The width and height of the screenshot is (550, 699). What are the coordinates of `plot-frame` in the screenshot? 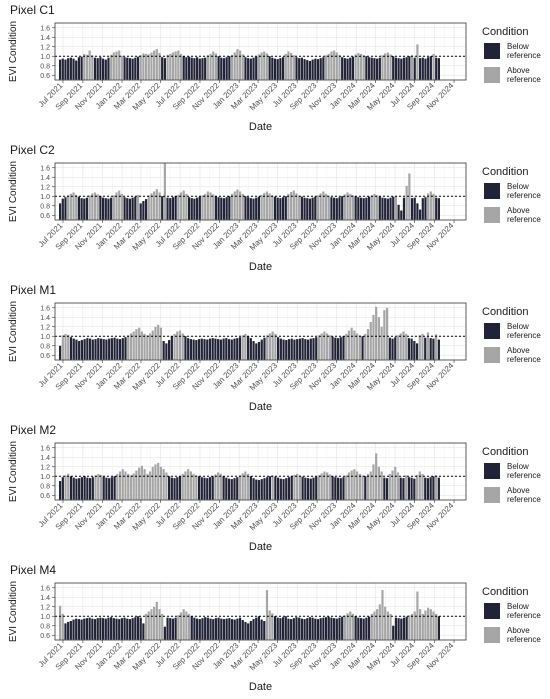 It's located at (260, 51).